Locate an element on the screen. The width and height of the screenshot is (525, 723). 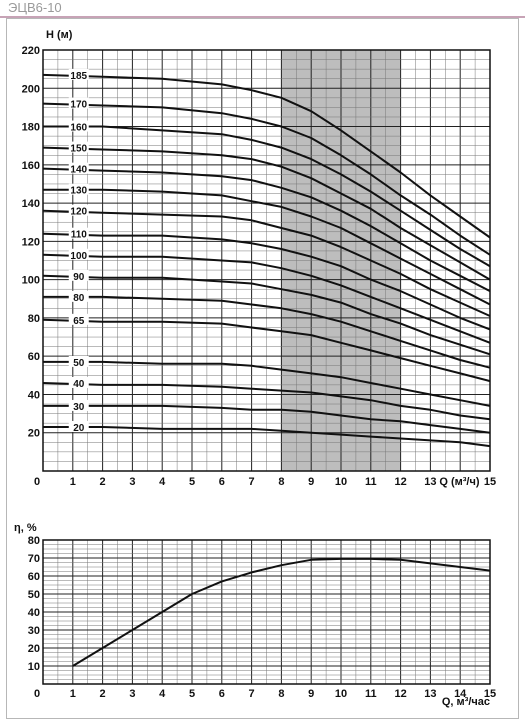
y-tick-label: 160 is located at coordinates (31, 166).